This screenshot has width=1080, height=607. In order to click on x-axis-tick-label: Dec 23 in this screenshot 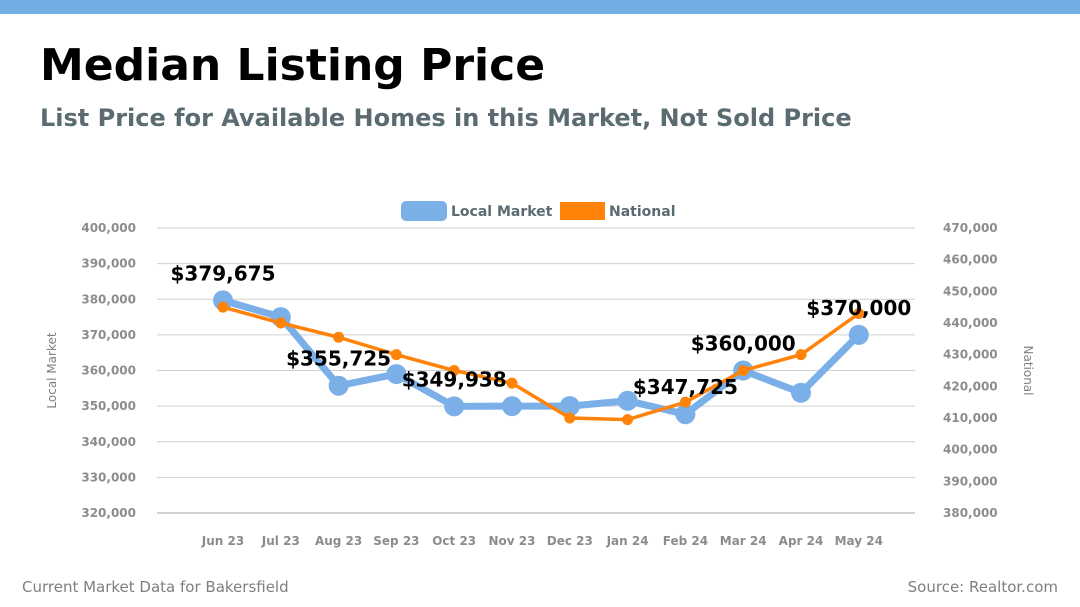, I will do `click(570, 541)`.